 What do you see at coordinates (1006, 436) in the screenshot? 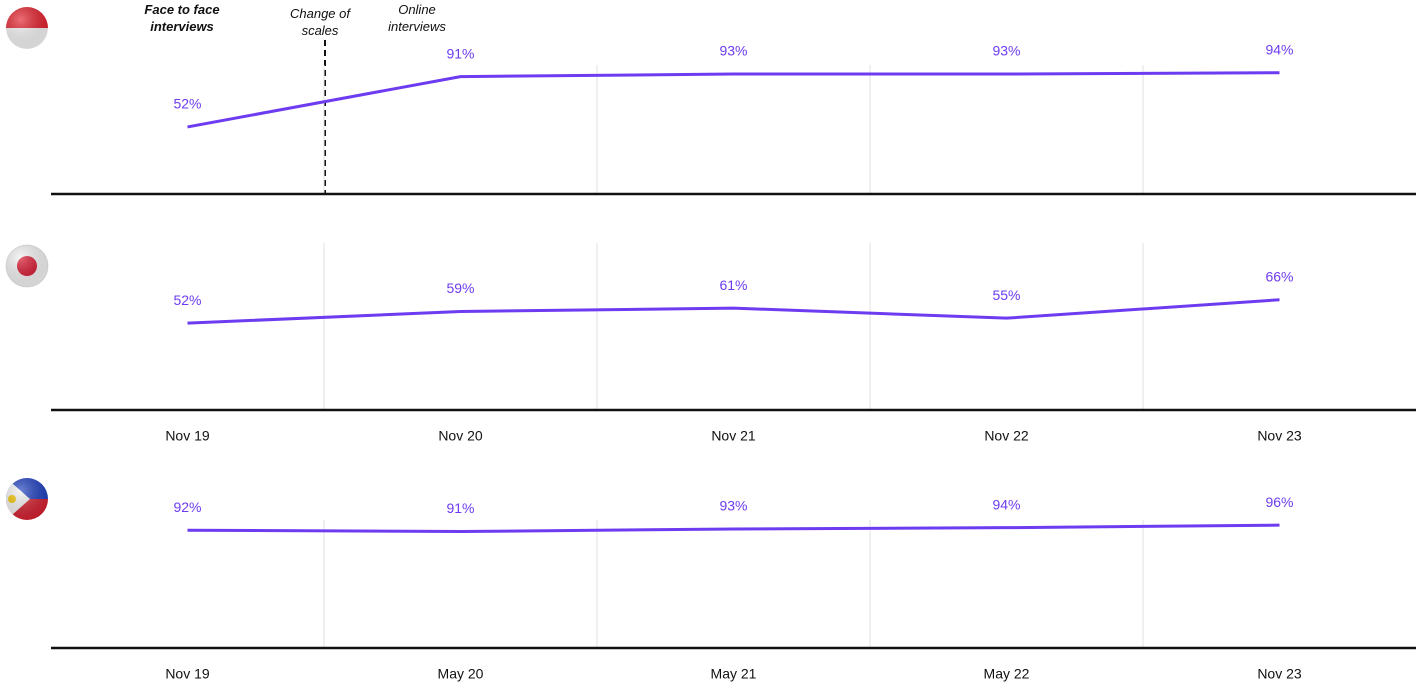
I see `x-tick-label: Nov 22` at bounding box center [1006, 436].